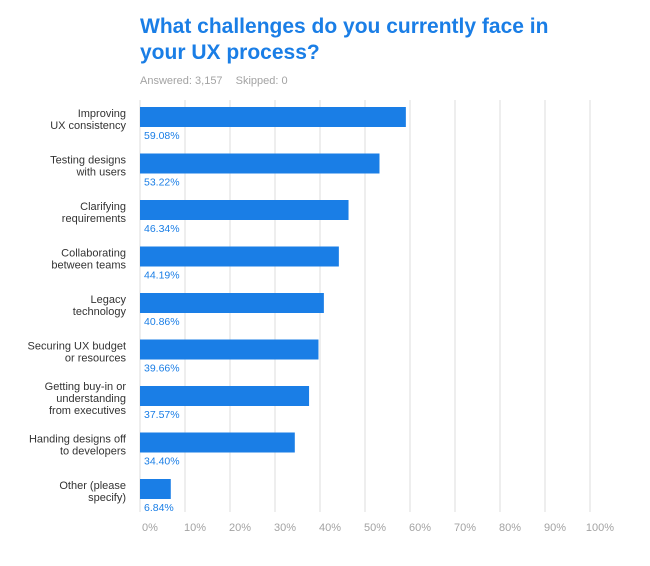 The image size is (650, 566). Describe the element at coordinates (375, 528) in the screenshot. I see `x-tick-label: 50%` at that location.